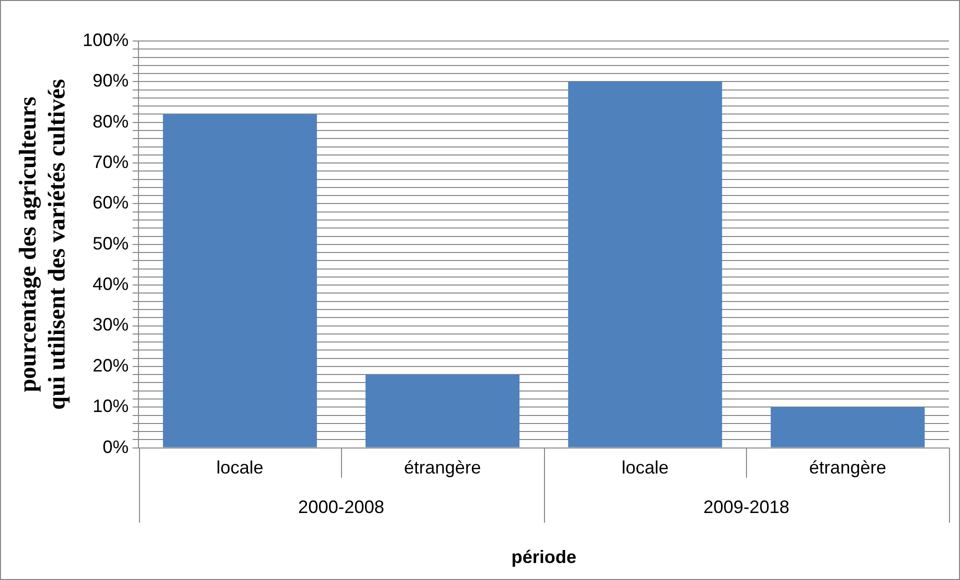 This screenshot has width=960, height=580. What do you see at coordinates (110, 121) in the screenshot?
I see `y-tick-label: 80%` at bounding box center [110, 121].